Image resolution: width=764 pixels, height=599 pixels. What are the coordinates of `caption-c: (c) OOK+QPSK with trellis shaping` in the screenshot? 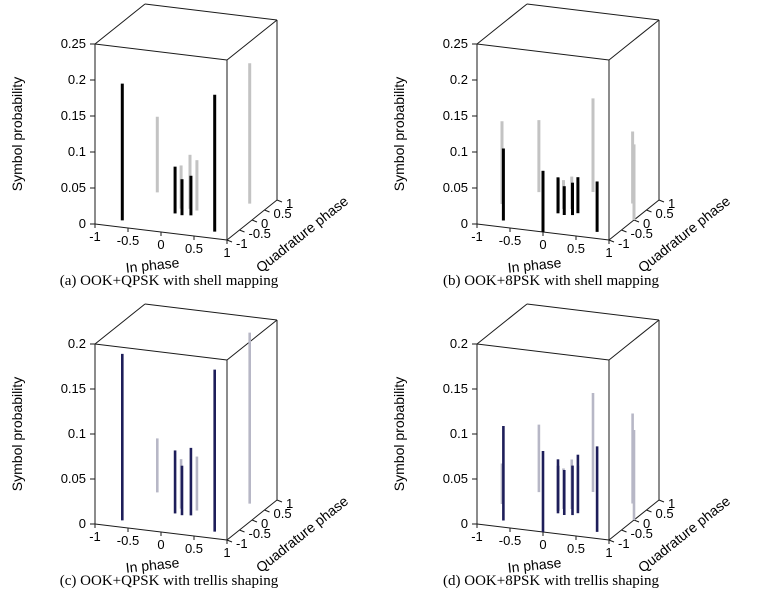 It's located at (169, 581).